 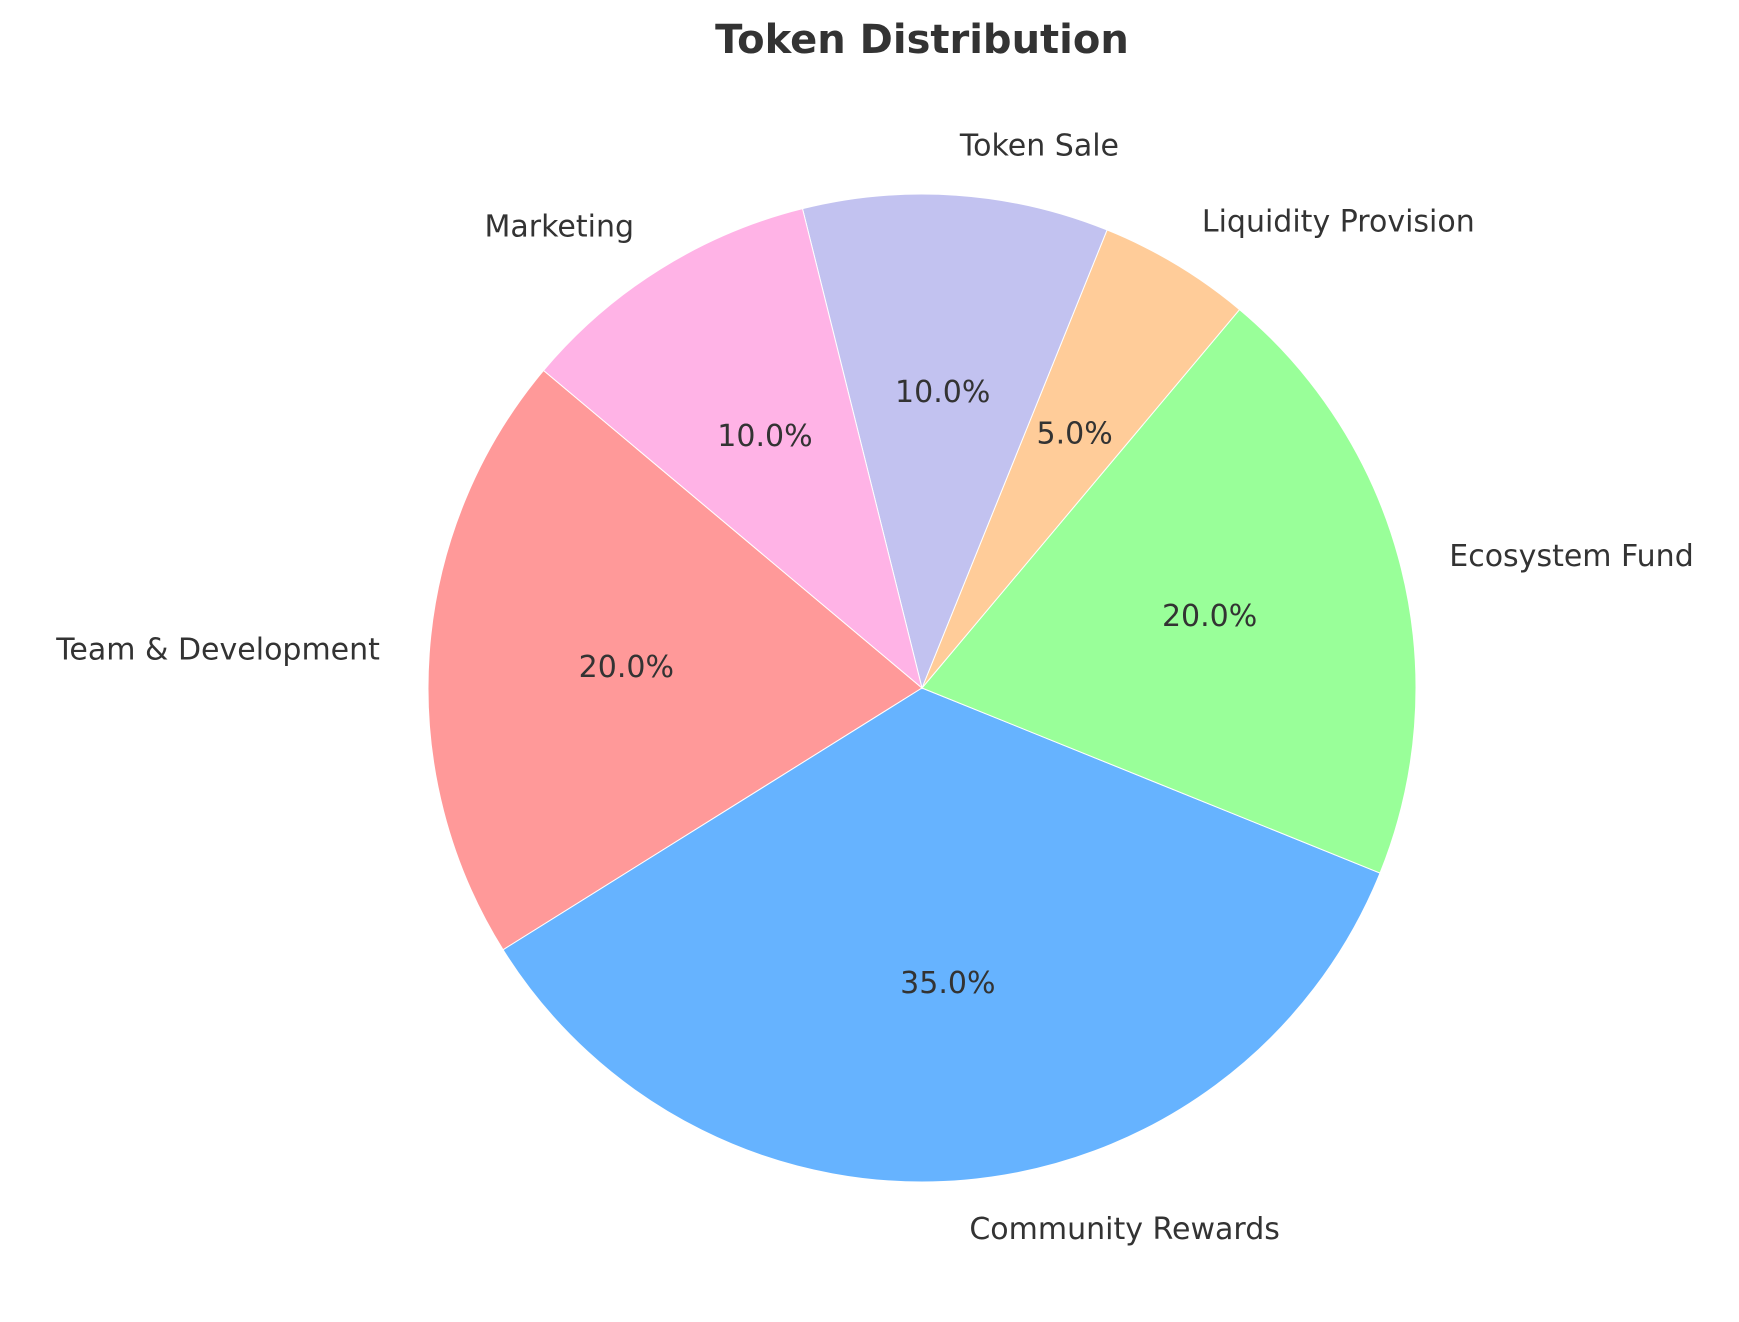 I want to click on slice-percent-liquidity-provision: 5.0%, so click(x=1075, y=433).